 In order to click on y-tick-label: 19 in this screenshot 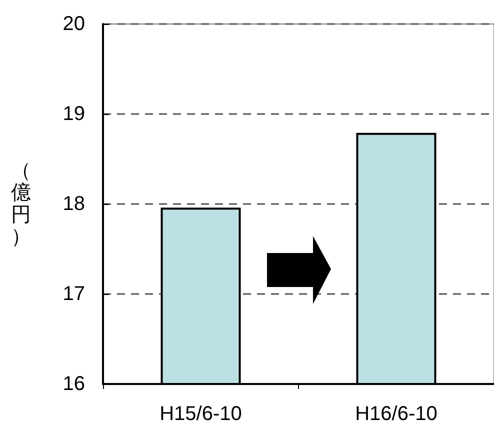, I will do `click(73, 114)`.